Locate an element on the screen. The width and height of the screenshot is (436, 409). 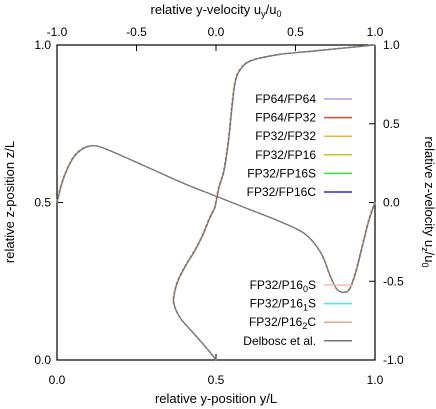
legend-entry-label: FP64/FP32 is located at coordinates (285, 118).